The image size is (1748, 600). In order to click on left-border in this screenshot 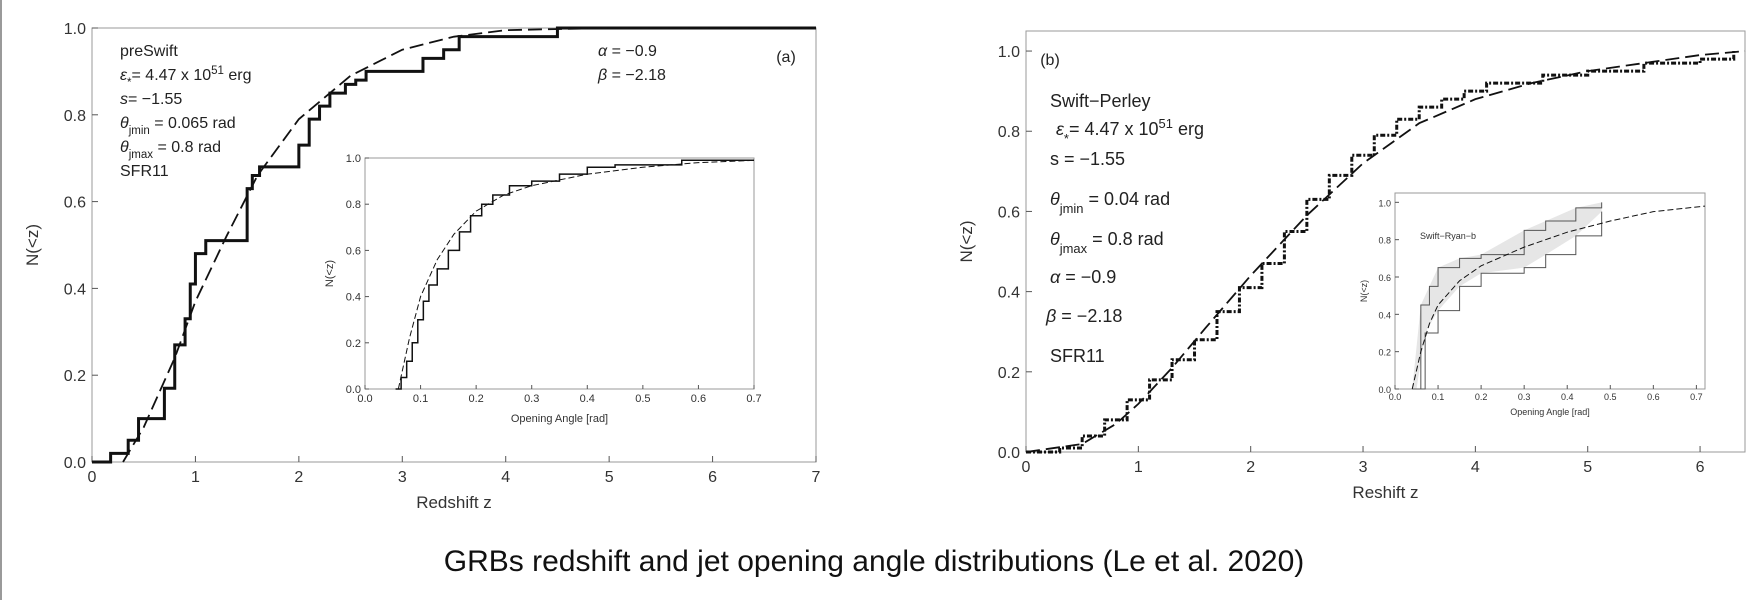, I will do `click(1, 300)`.